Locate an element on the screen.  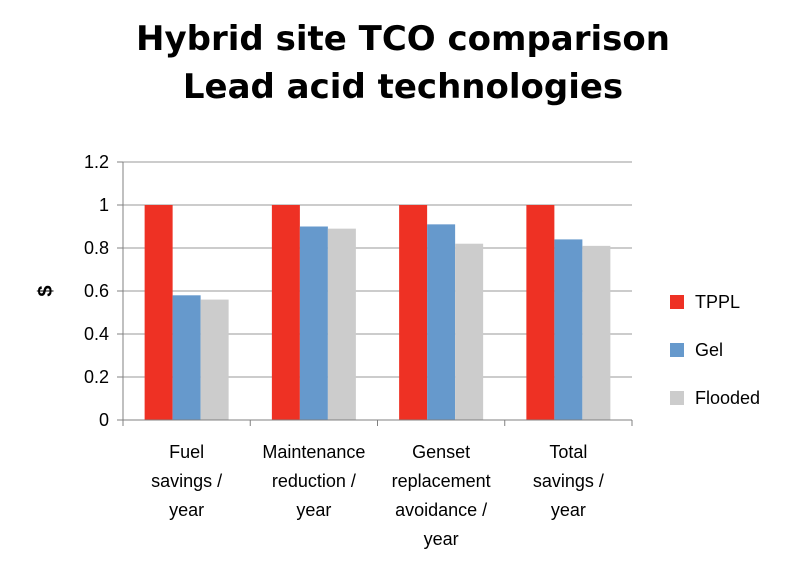
x-category-label: Fuel is located at coordinates (186, 452).